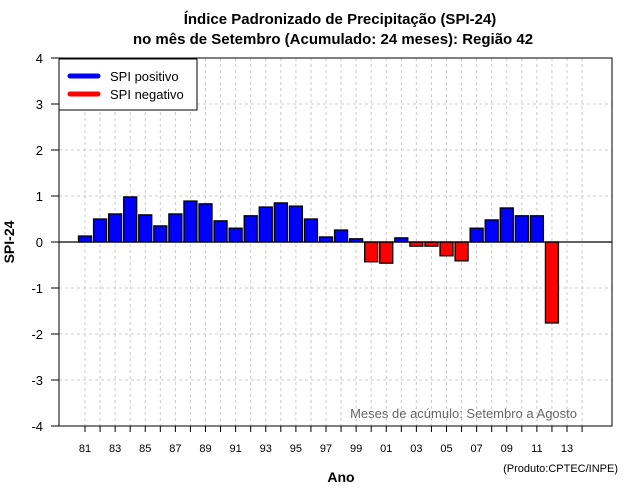 The width and height of the screenshot is (640, 500). I want to click on x-tick-label: 01, so click(386, 449).